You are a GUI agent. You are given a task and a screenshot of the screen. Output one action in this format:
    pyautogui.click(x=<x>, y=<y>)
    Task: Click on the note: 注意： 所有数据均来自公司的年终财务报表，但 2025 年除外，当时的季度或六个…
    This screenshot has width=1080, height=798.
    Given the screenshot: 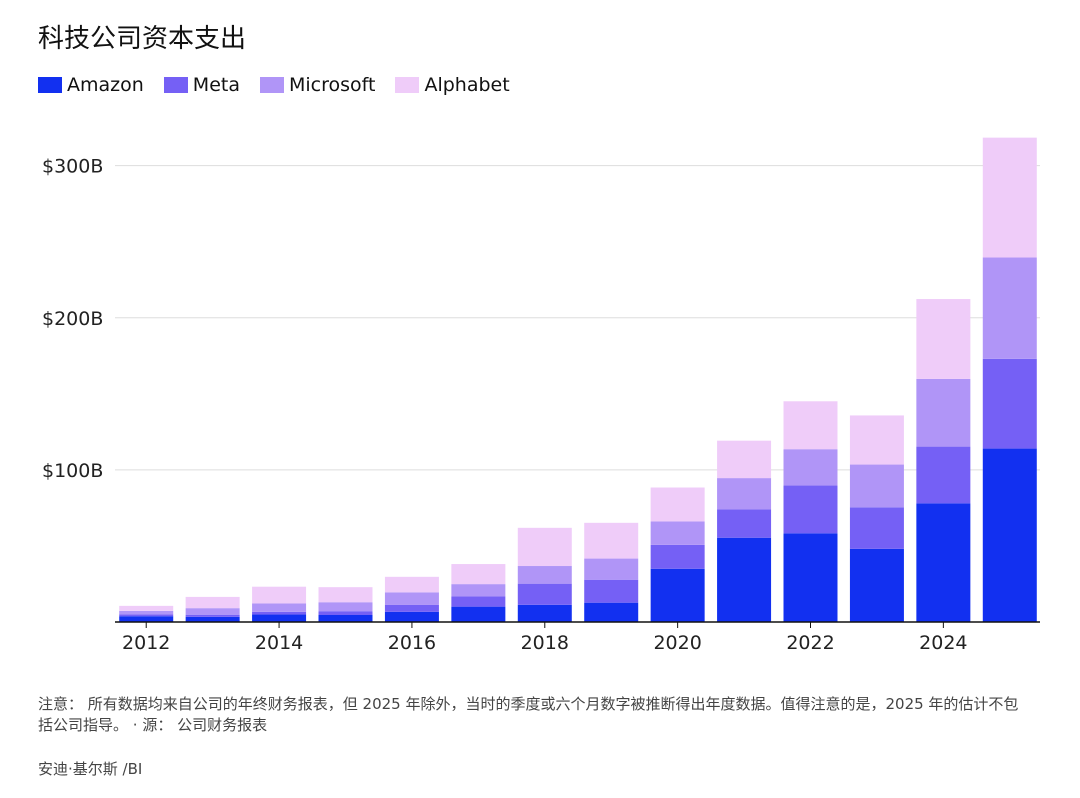 What is the action you would take?
    pyautogui.click(x=528, y=714)
    